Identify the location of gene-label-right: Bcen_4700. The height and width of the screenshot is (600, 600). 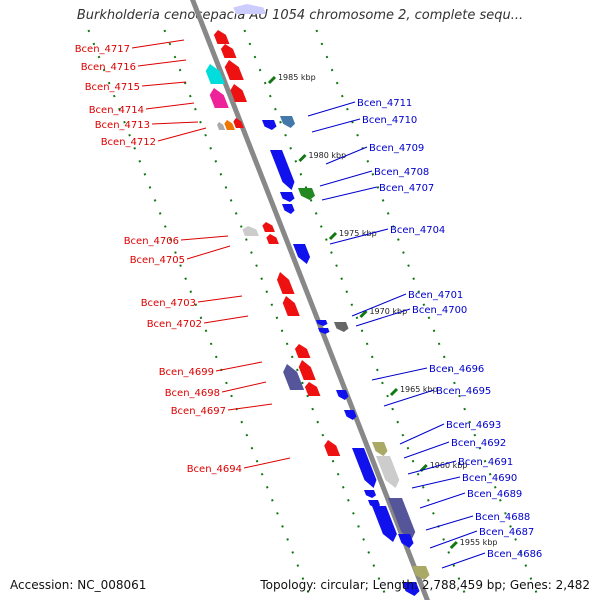
(439, 310).